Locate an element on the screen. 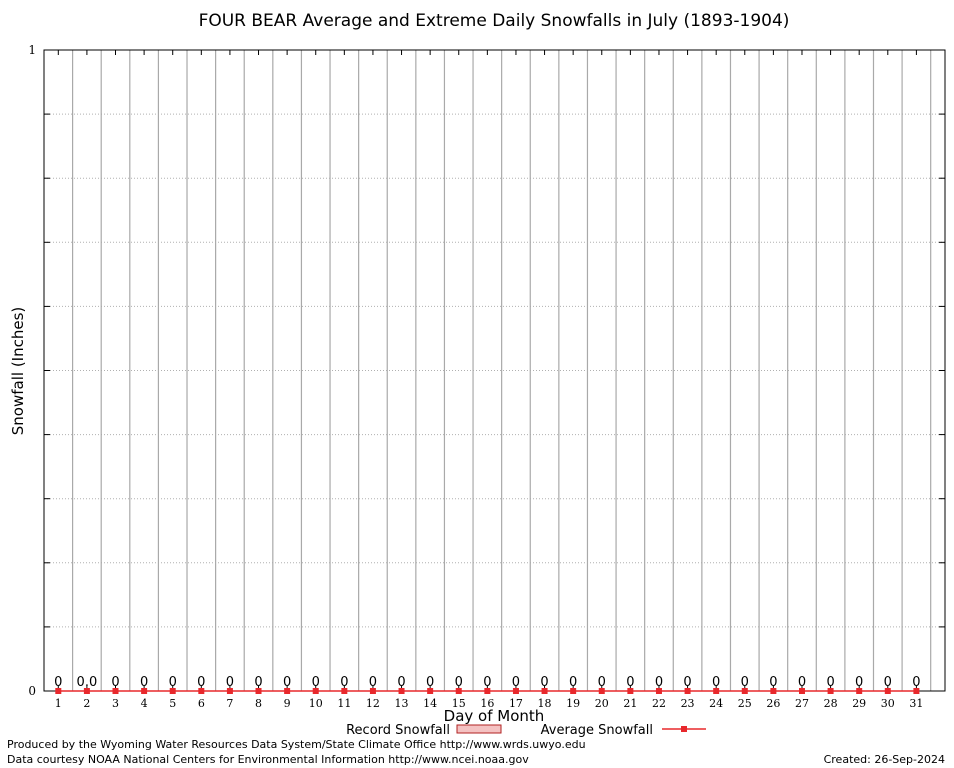 The image size is (954, 768). average-line-series is located at coordinates (487, 691).